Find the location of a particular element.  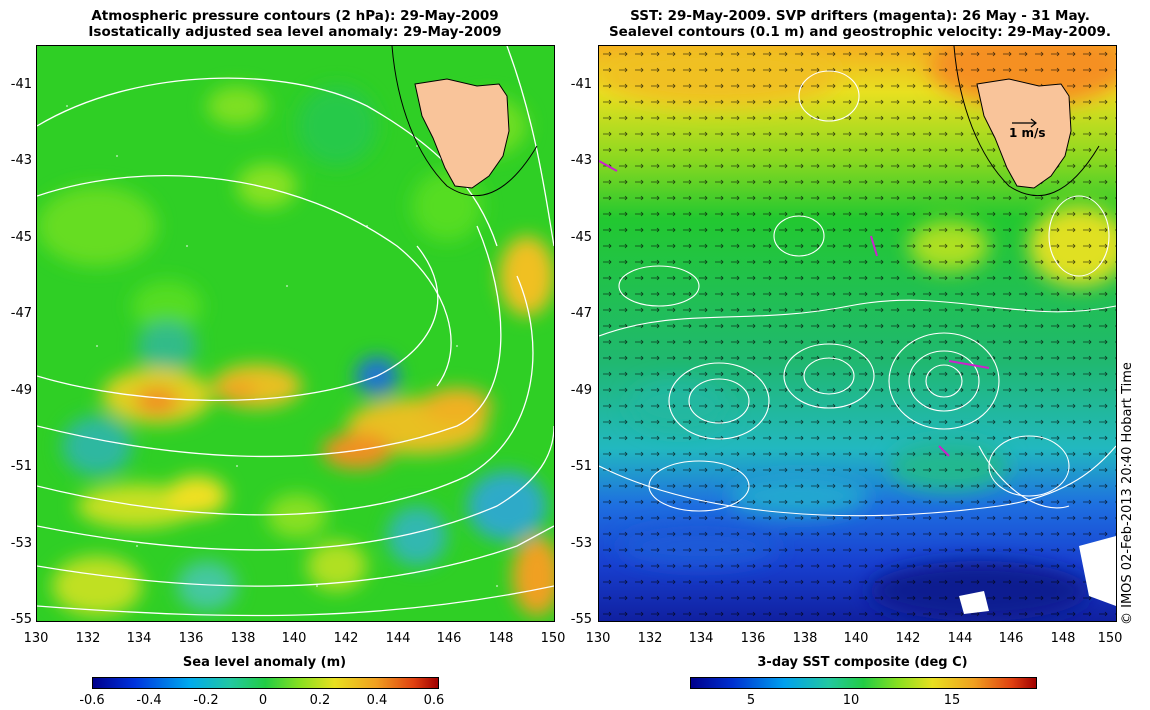

svp-drifter-tracks is located at coordinates (794, 308).